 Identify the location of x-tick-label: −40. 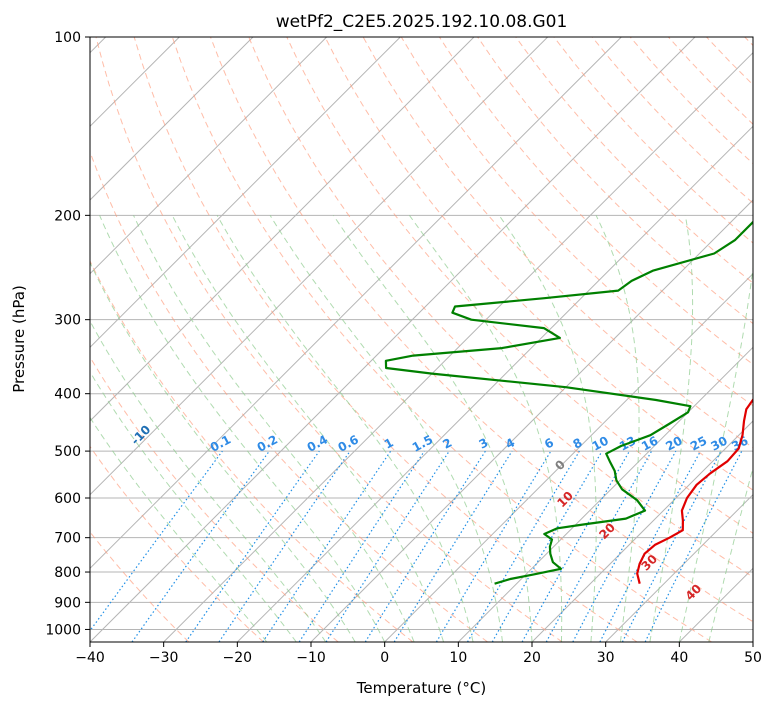
(90, 658).